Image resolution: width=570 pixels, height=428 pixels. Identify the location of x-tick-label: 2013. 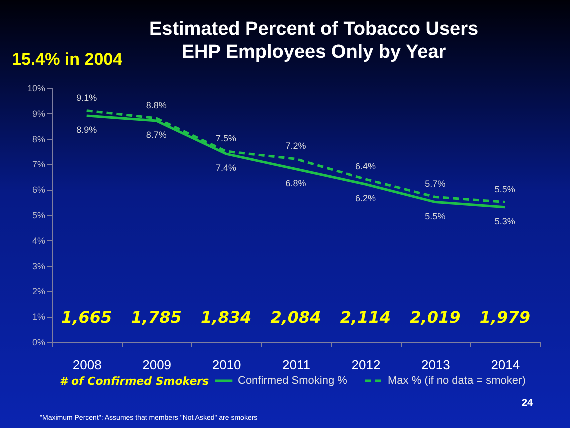
(435, 365).